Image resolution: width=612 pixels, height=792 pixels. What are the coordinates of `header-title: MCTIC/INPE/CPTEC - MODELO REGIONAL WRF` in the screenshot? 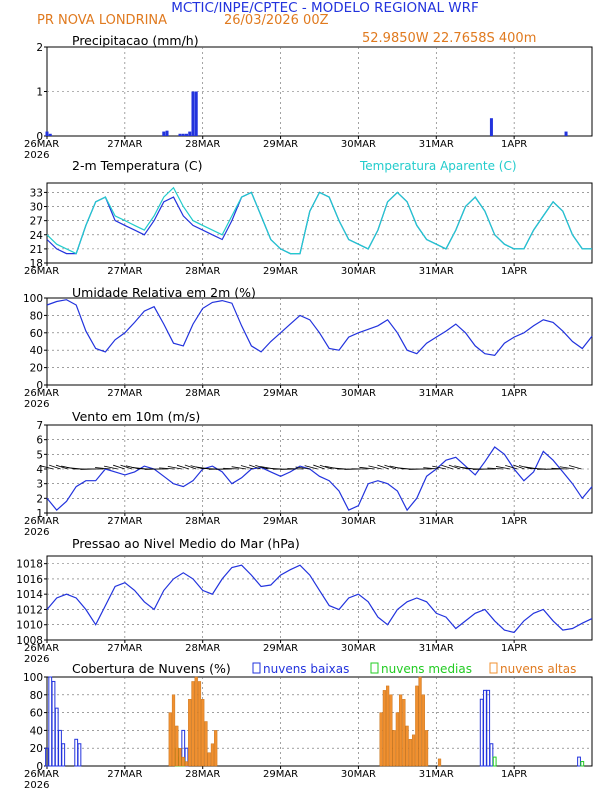 It's located at (325, 8).